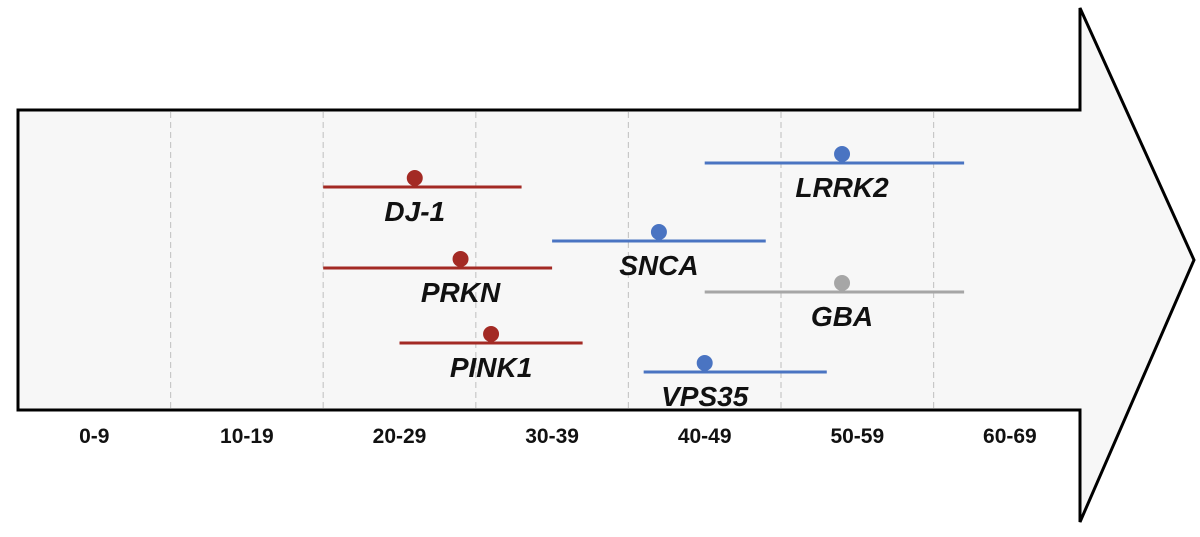 The height and width of the screenshot is (537, 1200). Describe the element at coordinates (857, 436) in the screenshot. I see `x-tick-label: 50-59` at that location.